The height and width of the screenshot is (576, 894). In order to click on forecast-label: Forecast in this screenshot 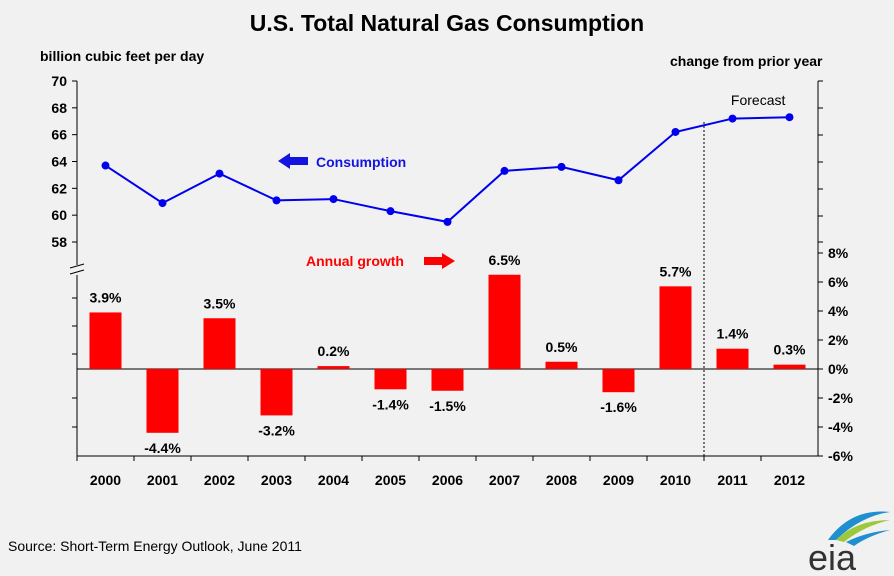, I will do `click(758, 100)`.